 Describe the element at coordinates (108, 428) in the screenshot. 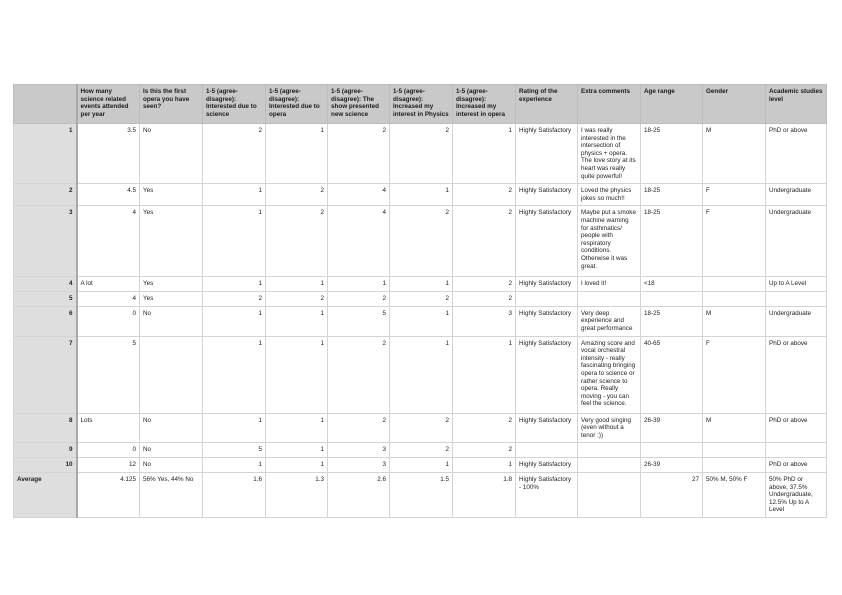

I see `table-cell: Lots` at that location.